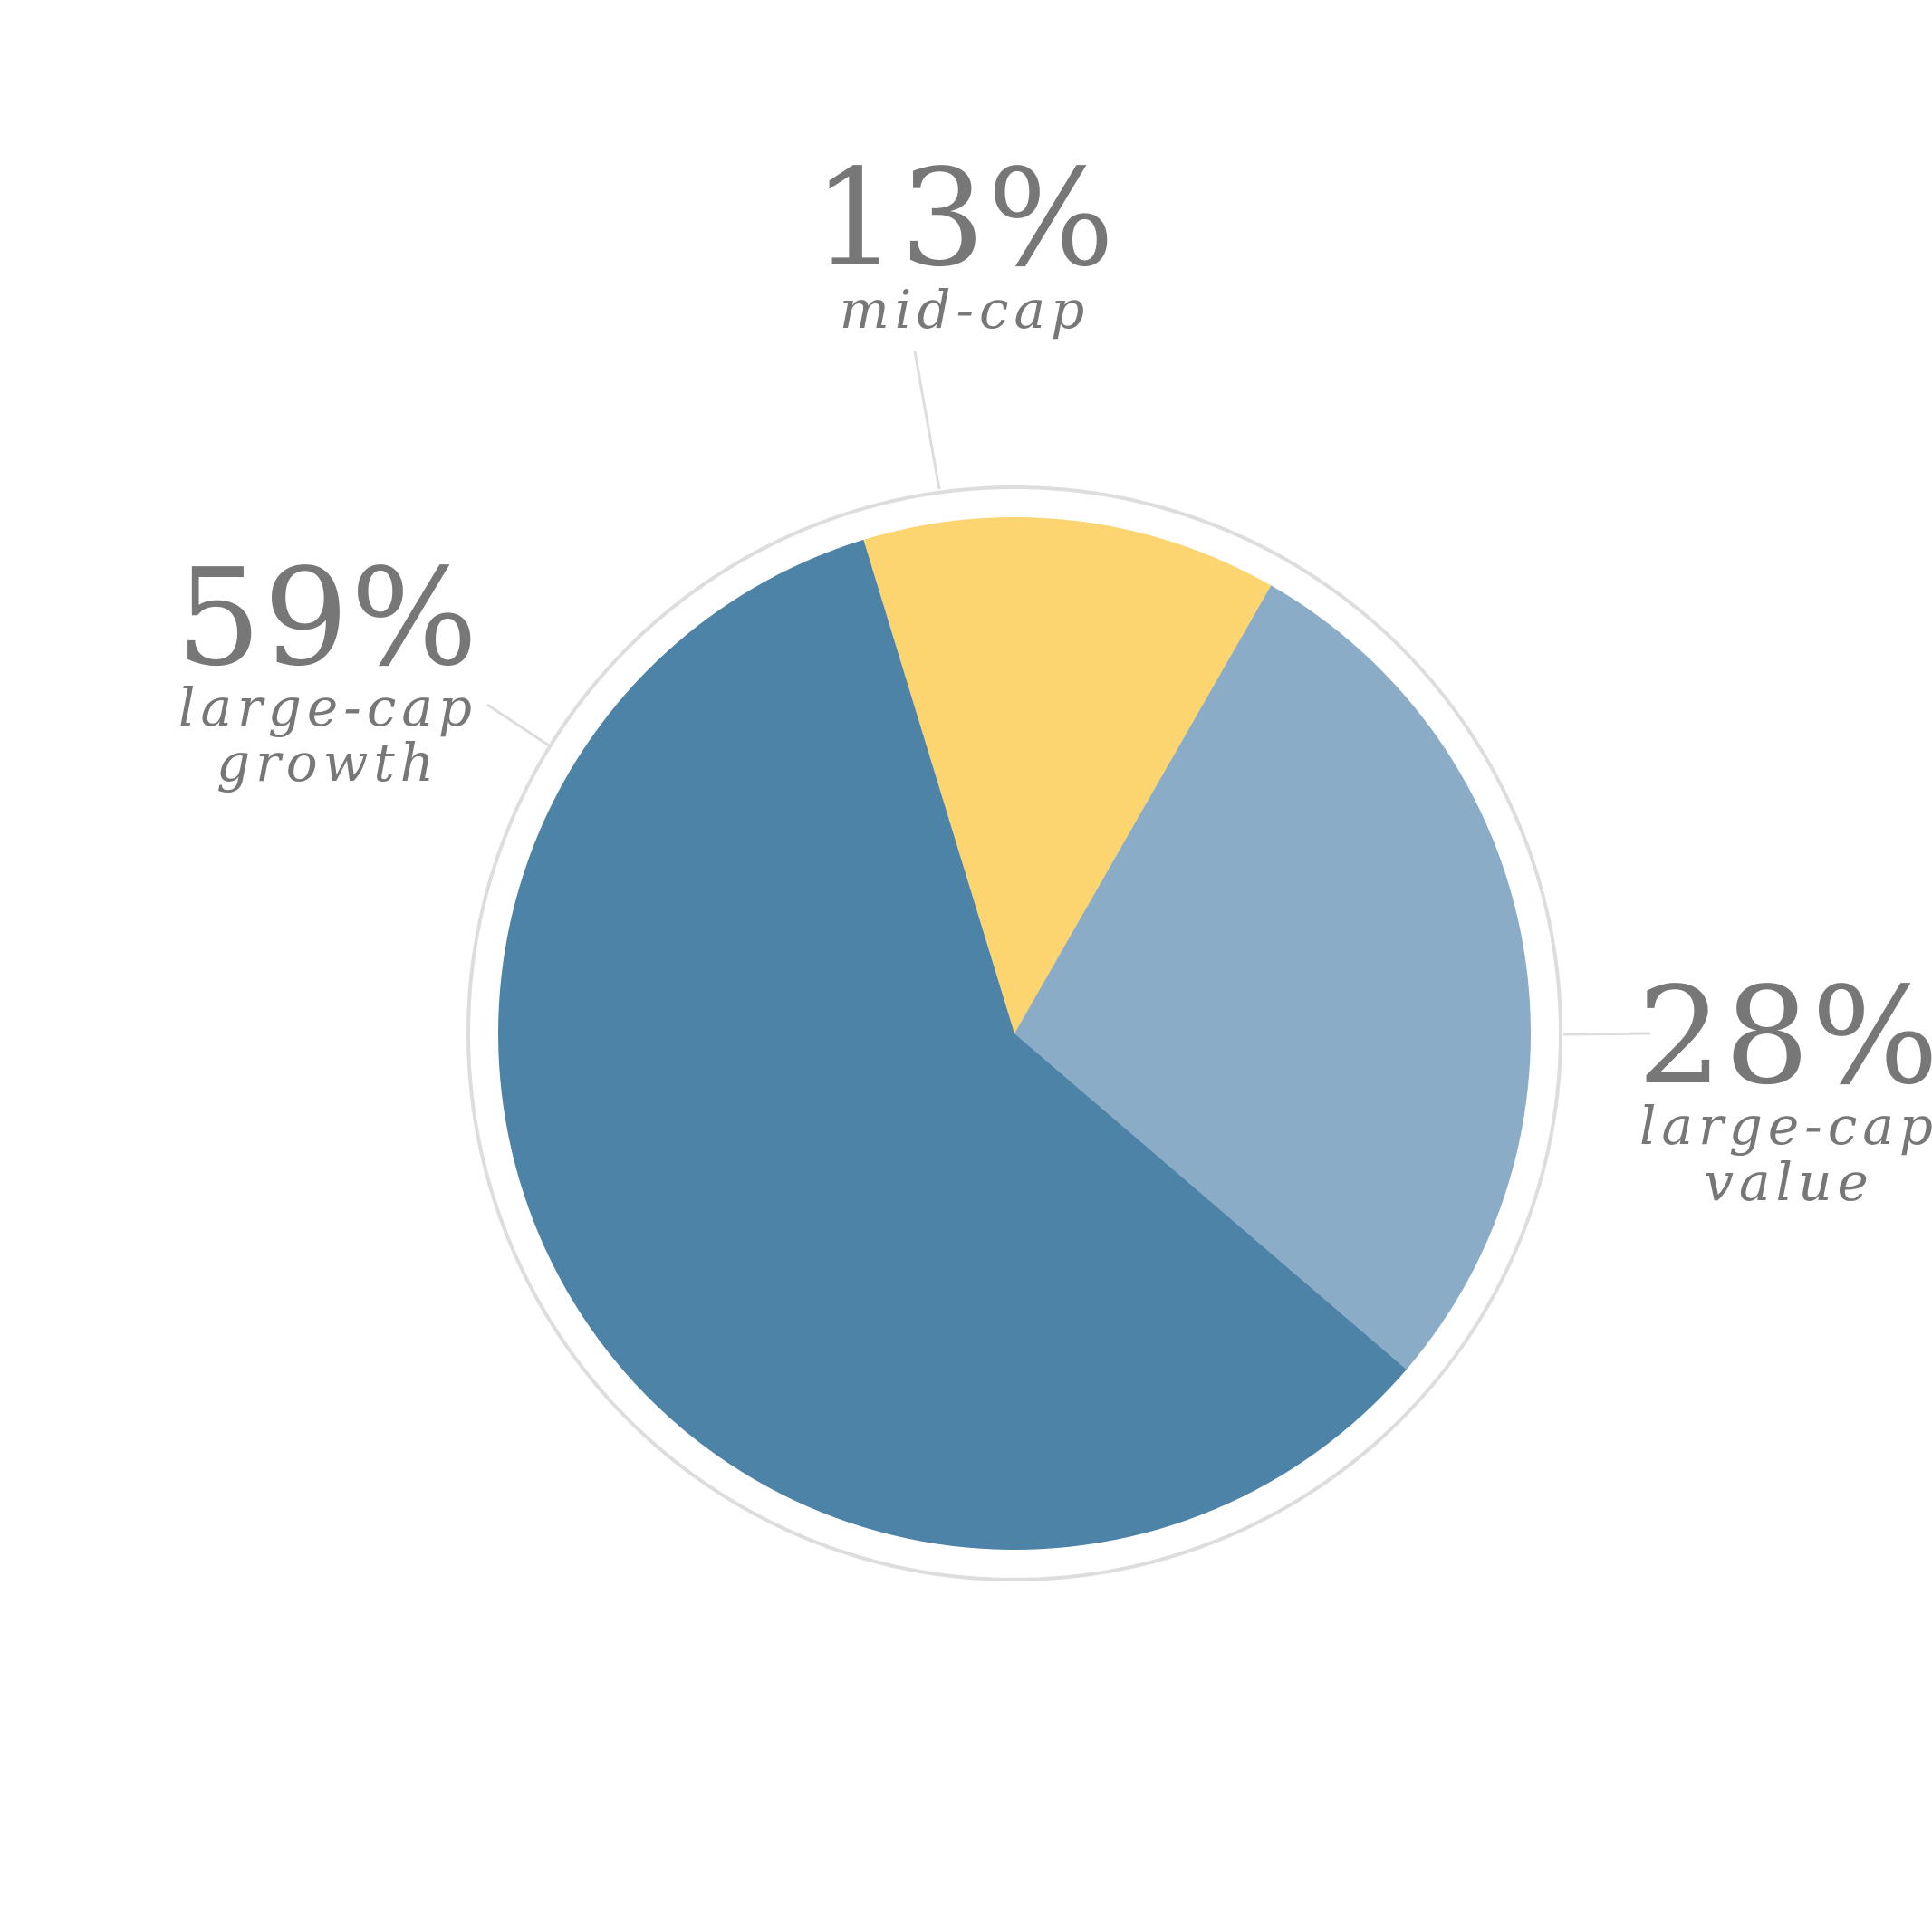 This screenshot has width=1932, height=1932. I want to click on pie-slice-large-cap-value, so click(1272, 977).